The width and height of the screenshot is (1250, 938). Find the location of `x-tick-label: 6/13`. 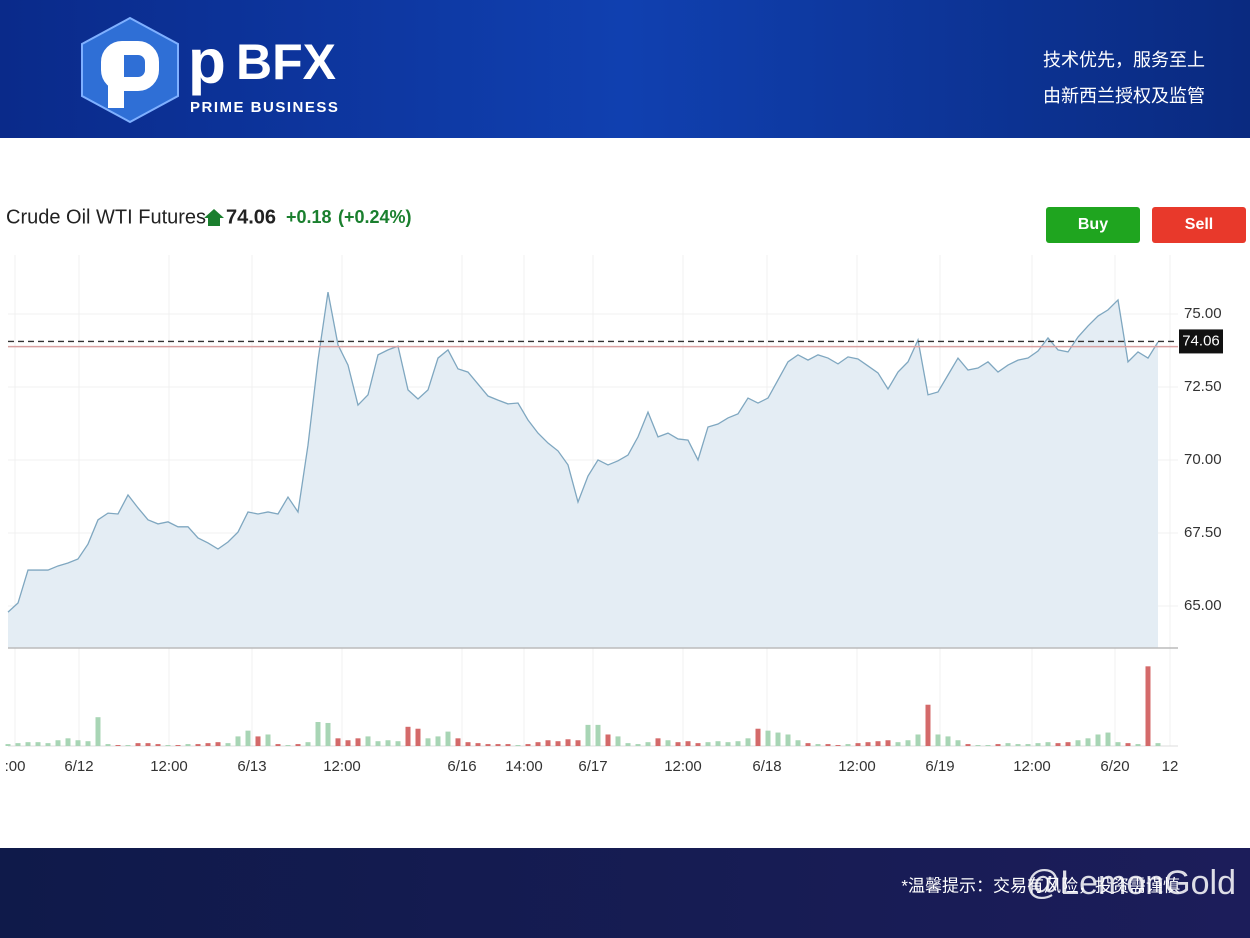

x-tick-label: 6/13 is located at coordinates (251, 766).